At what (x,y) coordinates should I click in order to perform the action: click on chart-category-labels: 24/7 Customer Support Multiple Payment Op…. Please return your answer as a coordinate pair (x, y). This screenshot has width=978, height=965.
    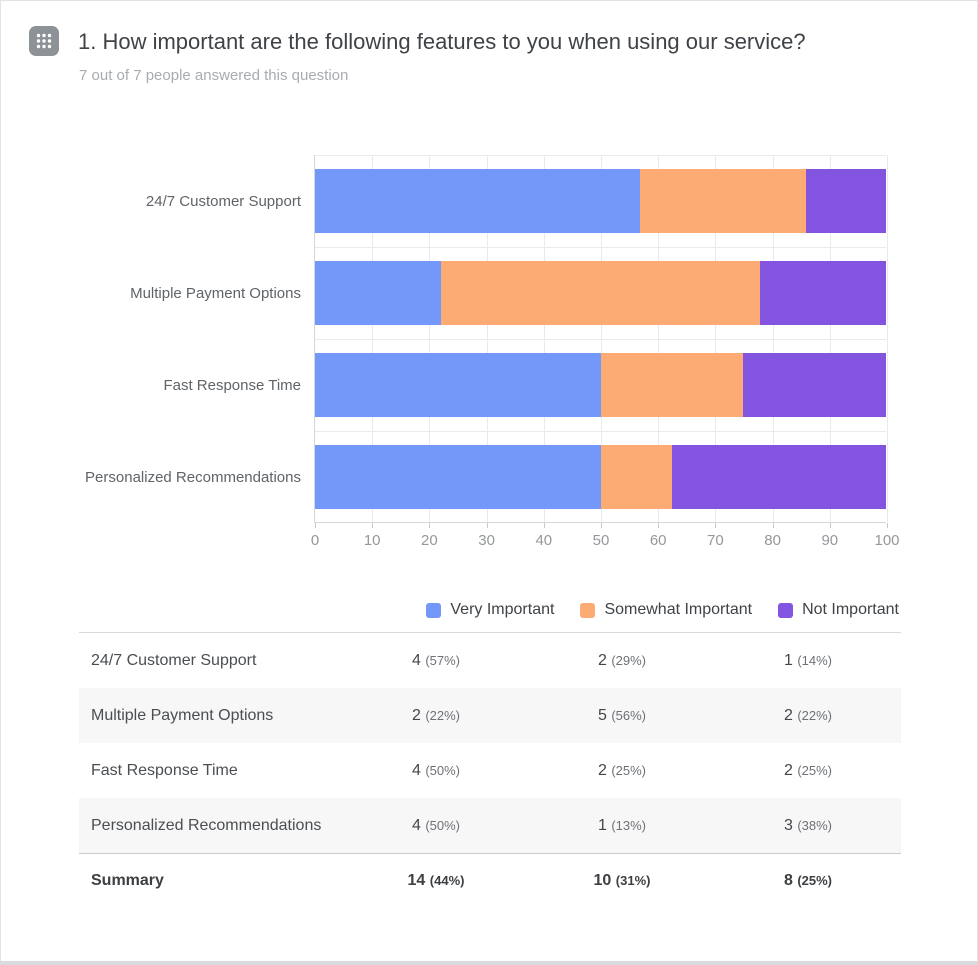
    Looking at the image, I should click on (151, 339).